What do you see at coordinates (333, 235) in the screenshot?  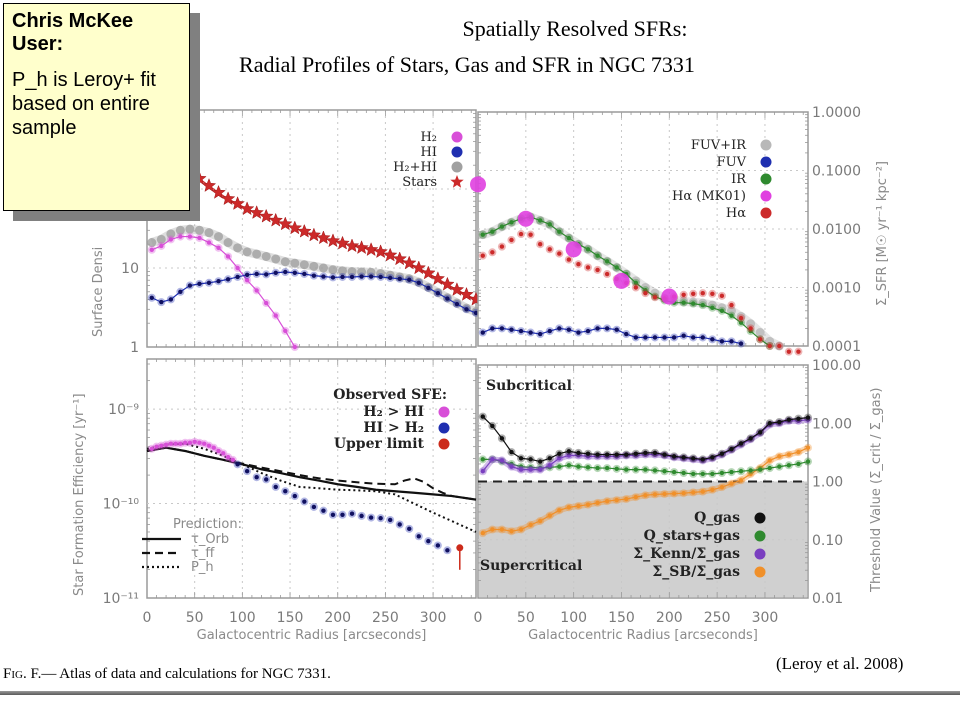 I see `series-stars` at bounding box center [333, 235].